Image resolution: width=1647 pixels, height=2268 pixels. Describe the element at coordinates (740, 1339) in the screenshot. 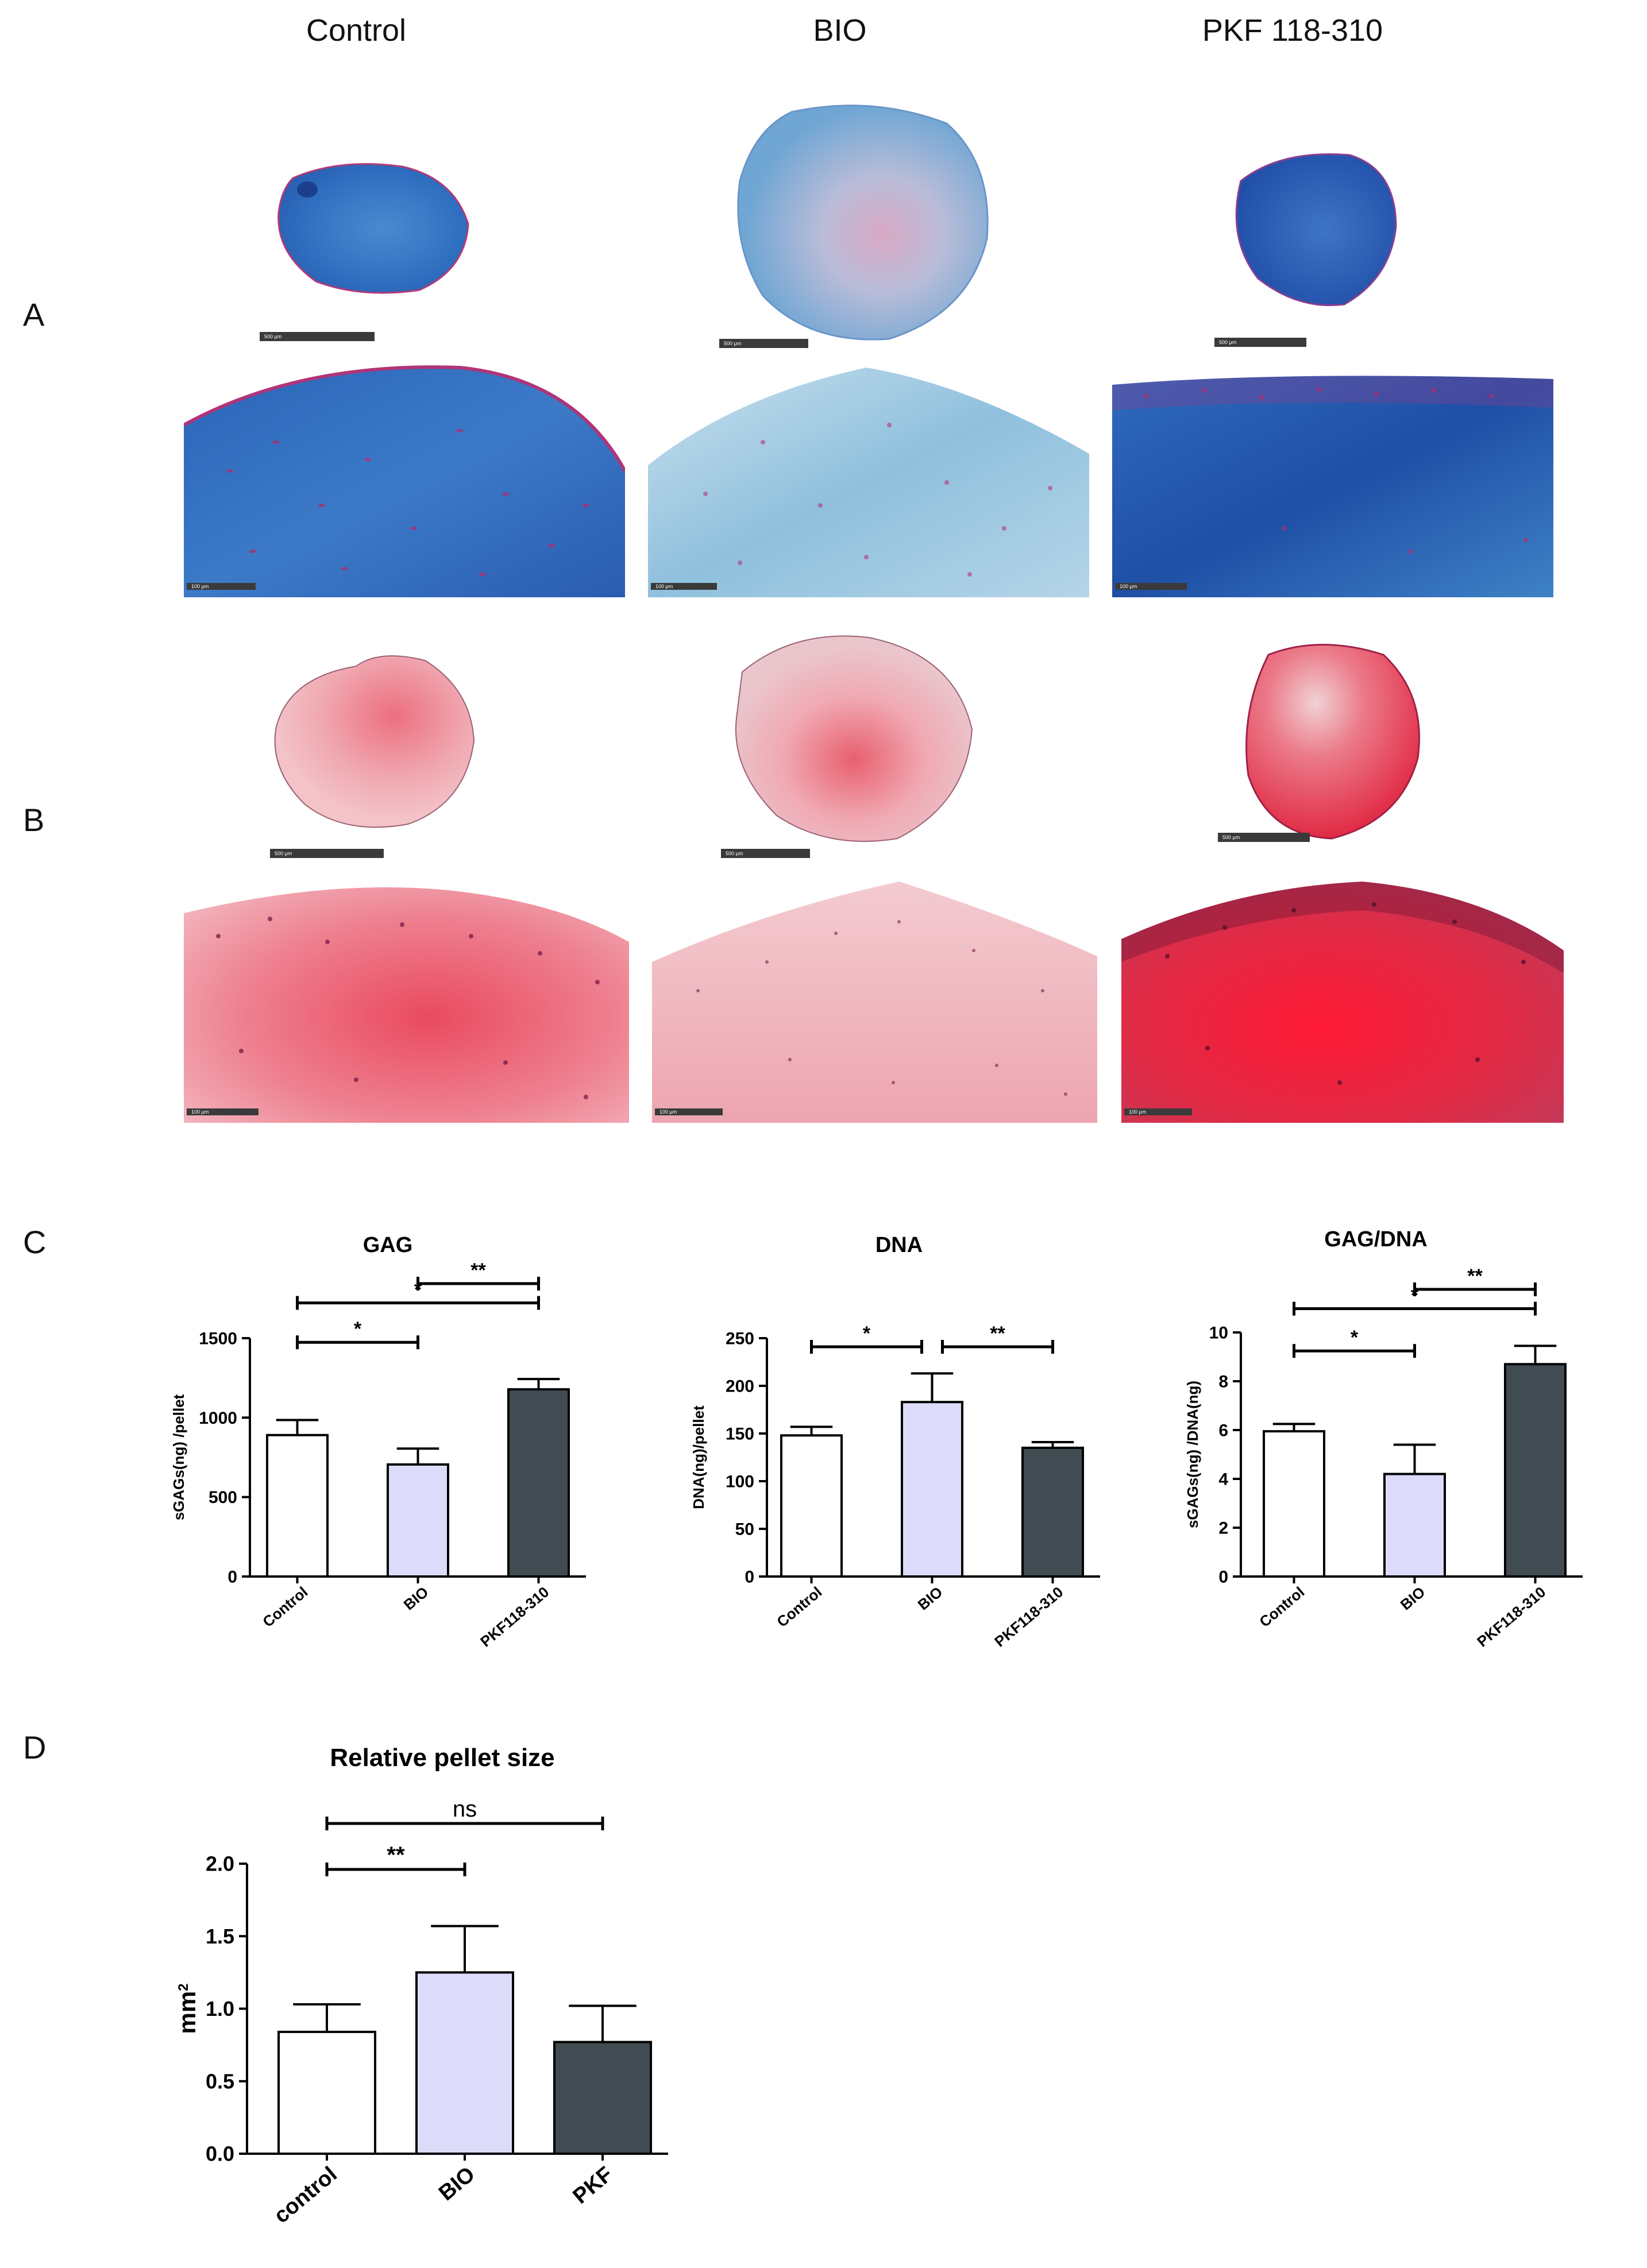

I see `y-tick-label: 250` at that location.